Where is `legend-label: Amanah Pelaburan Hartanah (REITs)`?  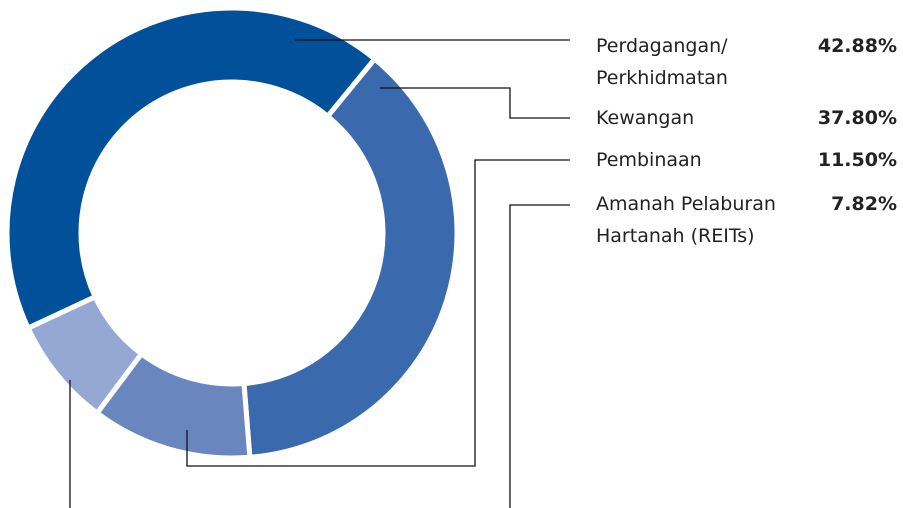
legend-label: Amanah Pelaburan Hartanah (REITs) is located at coordinates (686, 220).